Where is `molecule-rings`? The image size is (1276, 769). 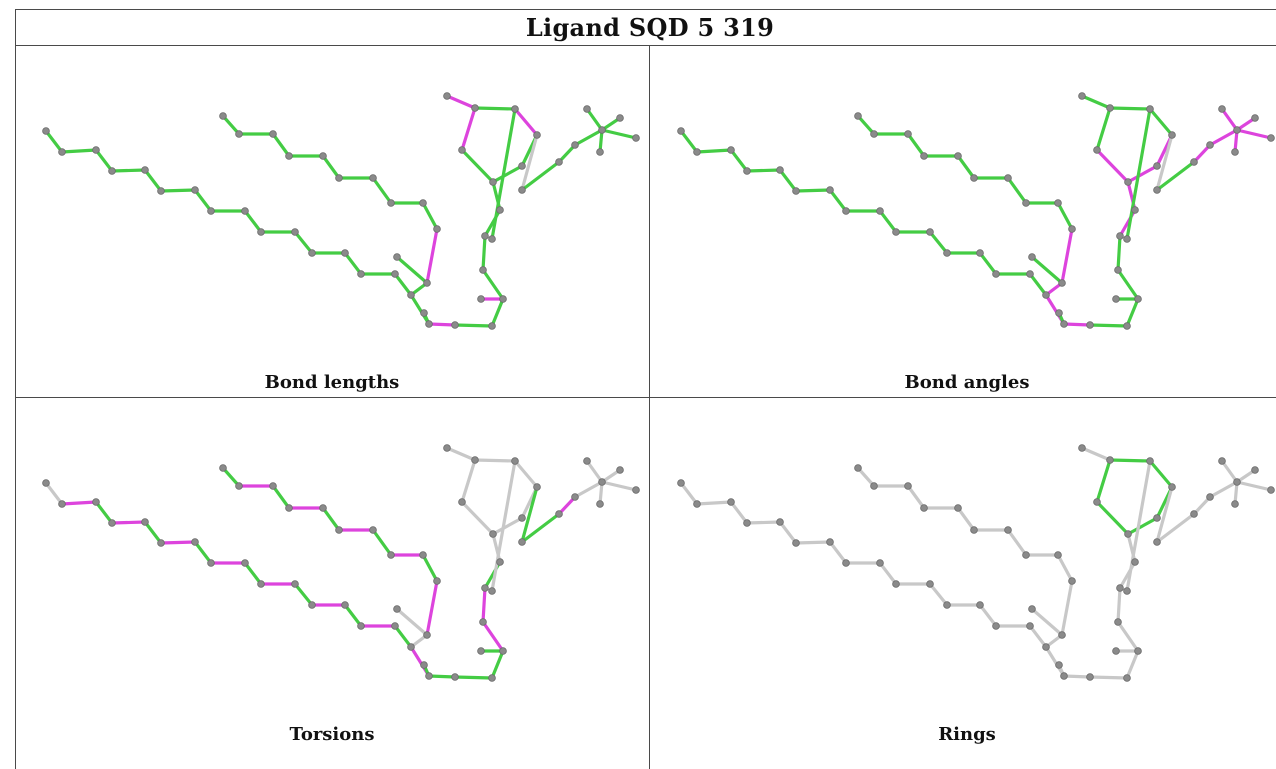 molecule-rings is located at coordinates (976, 563).